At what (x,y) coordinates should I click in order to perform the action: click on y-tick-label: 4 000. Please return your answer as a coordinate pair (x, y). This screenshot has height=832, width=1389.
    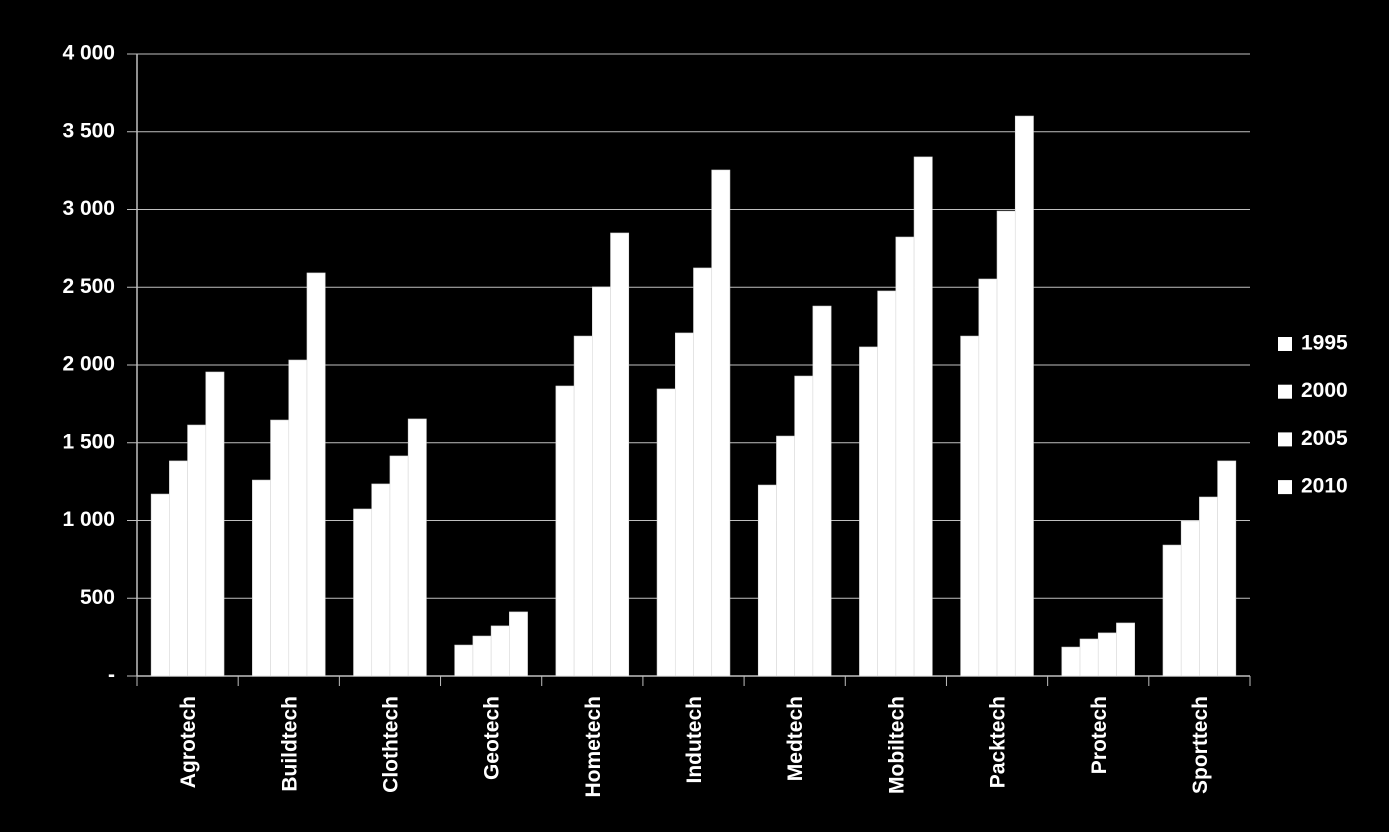
    Looking at the image, I should click on (88, 53).